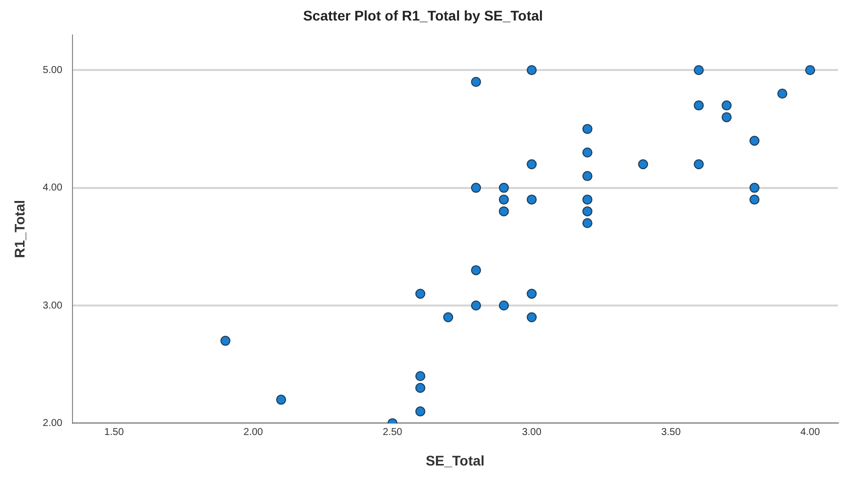 This screenshot has height=480, width=868. I want to click on x-tick-label: 1.50, so click(114, 432).